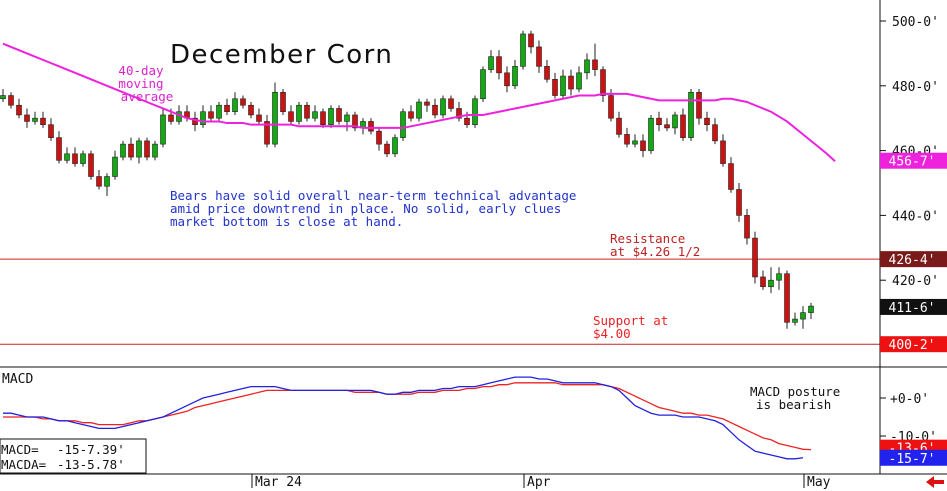 This screenshot has width=947, height=491. What do you see at coordinates (141, 70) in the screenshot?
I see `ma-label-line-1: 40-day` at bounding box center [141, 70].